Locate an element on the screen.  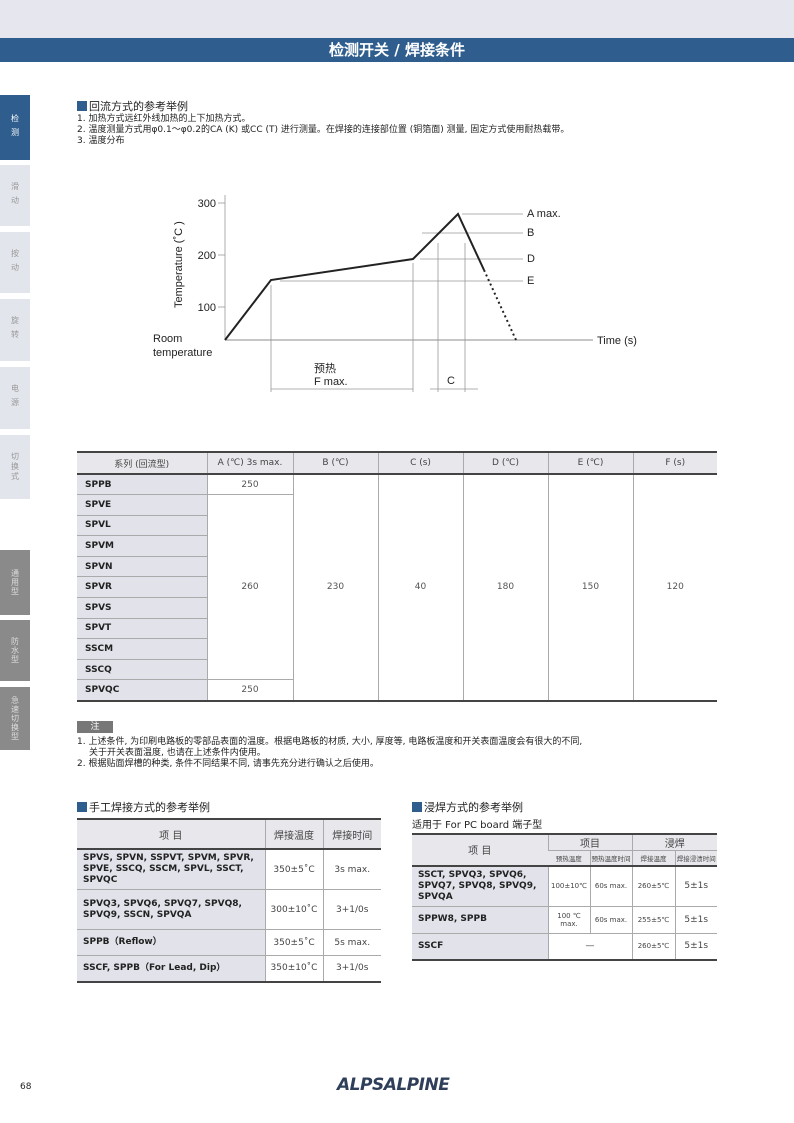
series-cell: SPVL is located at coordinates (142, 526).